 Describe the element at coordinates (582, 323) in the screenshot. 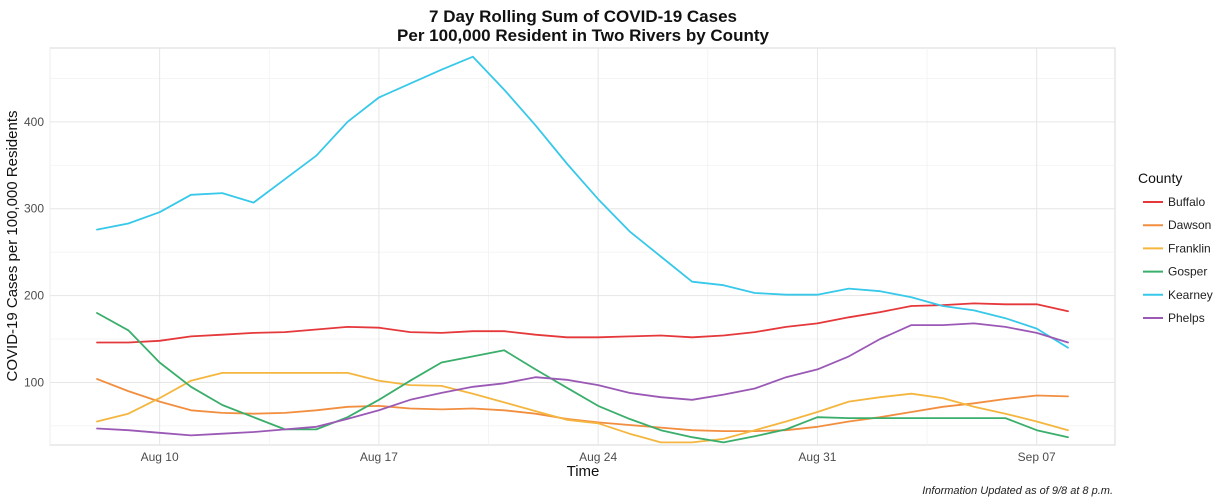

I see `series-line-buffalo` at that location.